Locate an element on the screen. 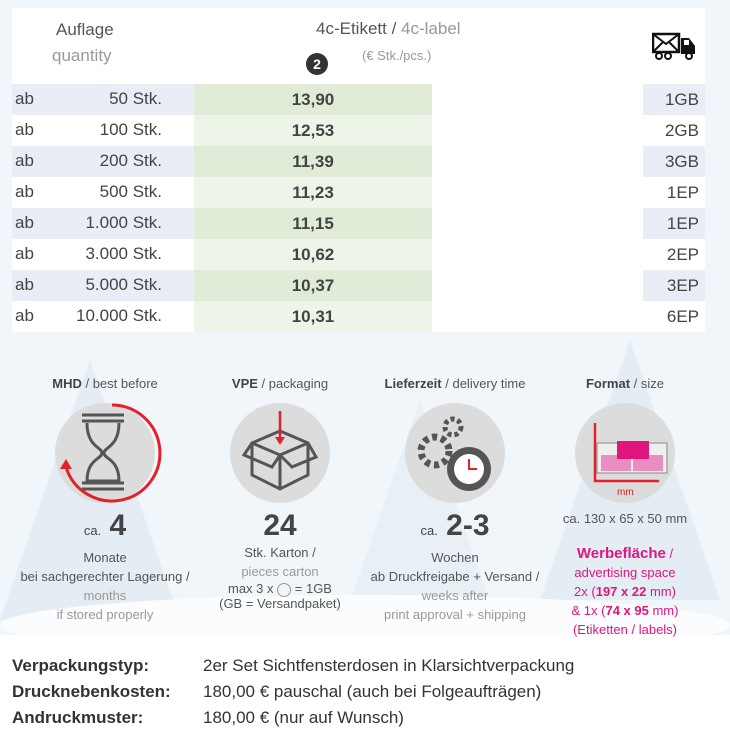  qty-cell: 10.000 Stk. is located at coordinates (118, 315).